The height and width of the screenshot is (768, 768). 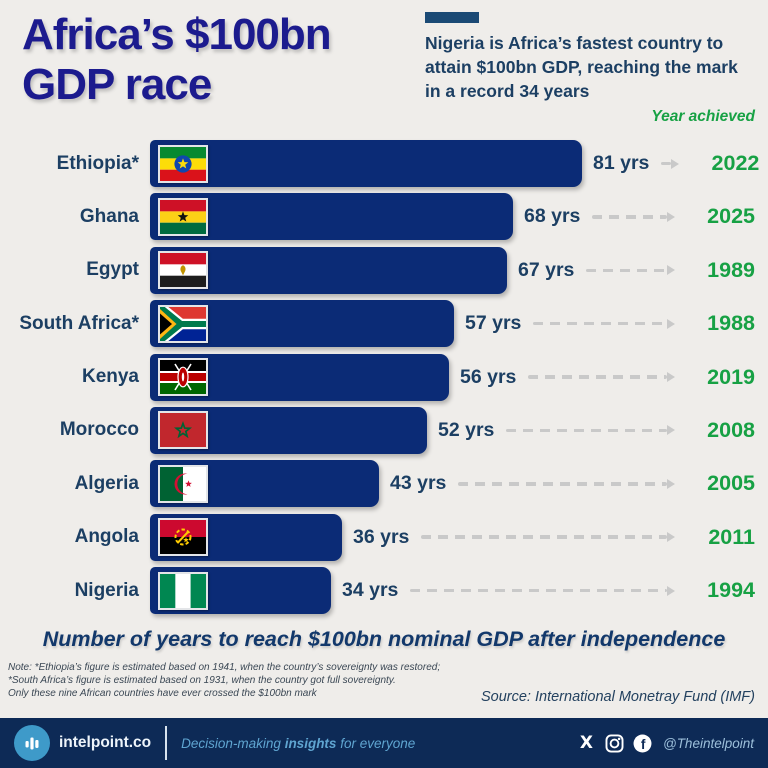 I want to click on years-label: 67 yrs, so click(x=546, y=269).